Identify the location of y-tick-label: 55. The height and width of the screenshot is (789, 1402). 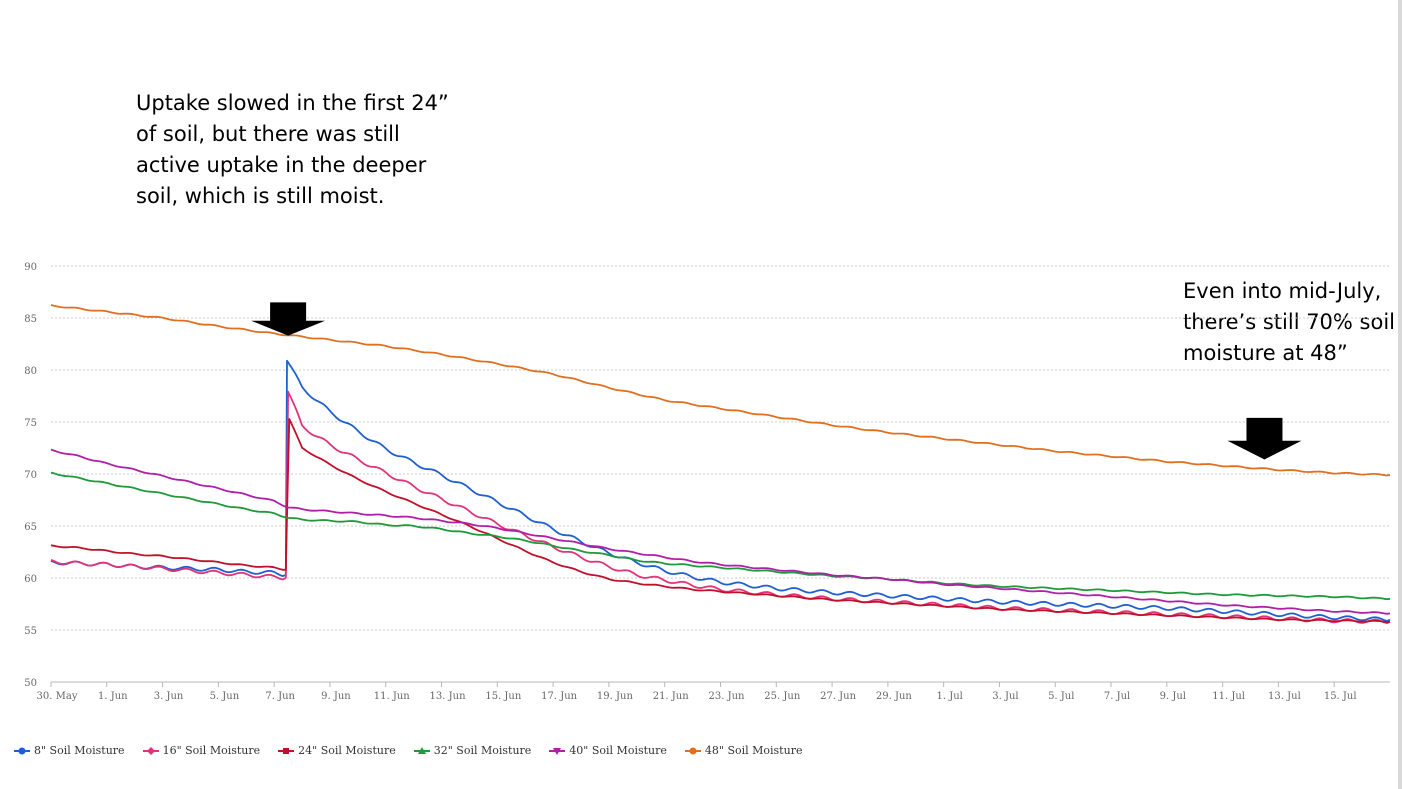
(30, 631).